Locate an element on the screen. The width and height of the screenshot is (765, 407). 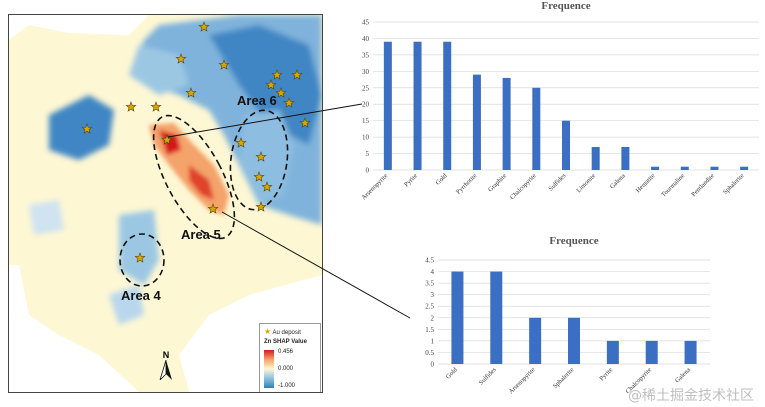
area-4-label: Area 4 is located at coordinates (141, 295).